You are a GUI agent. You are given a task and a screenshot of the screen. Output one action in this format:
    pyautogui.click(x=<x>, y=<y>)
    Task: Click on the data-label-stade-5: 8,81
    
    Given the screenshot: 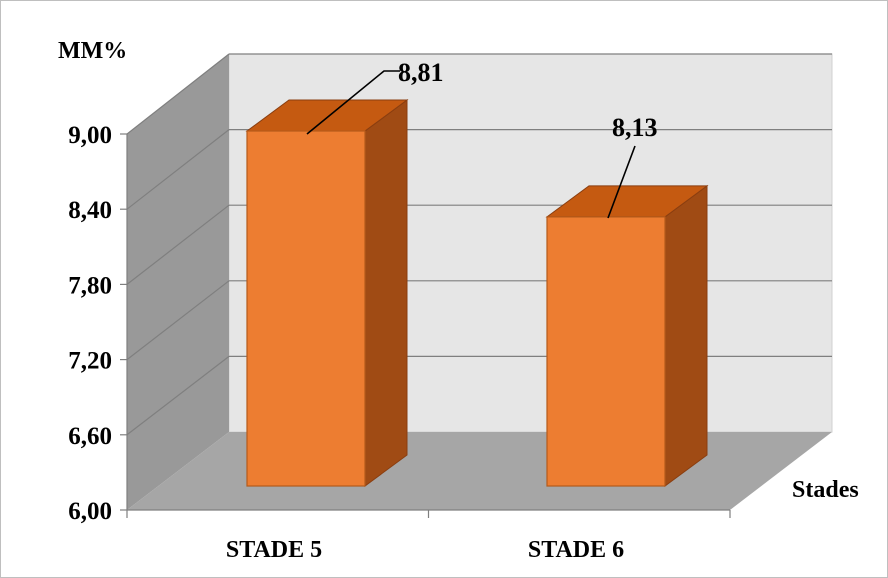 What is the action you would take?
    pyautogui.click(x=421, y=72)
    